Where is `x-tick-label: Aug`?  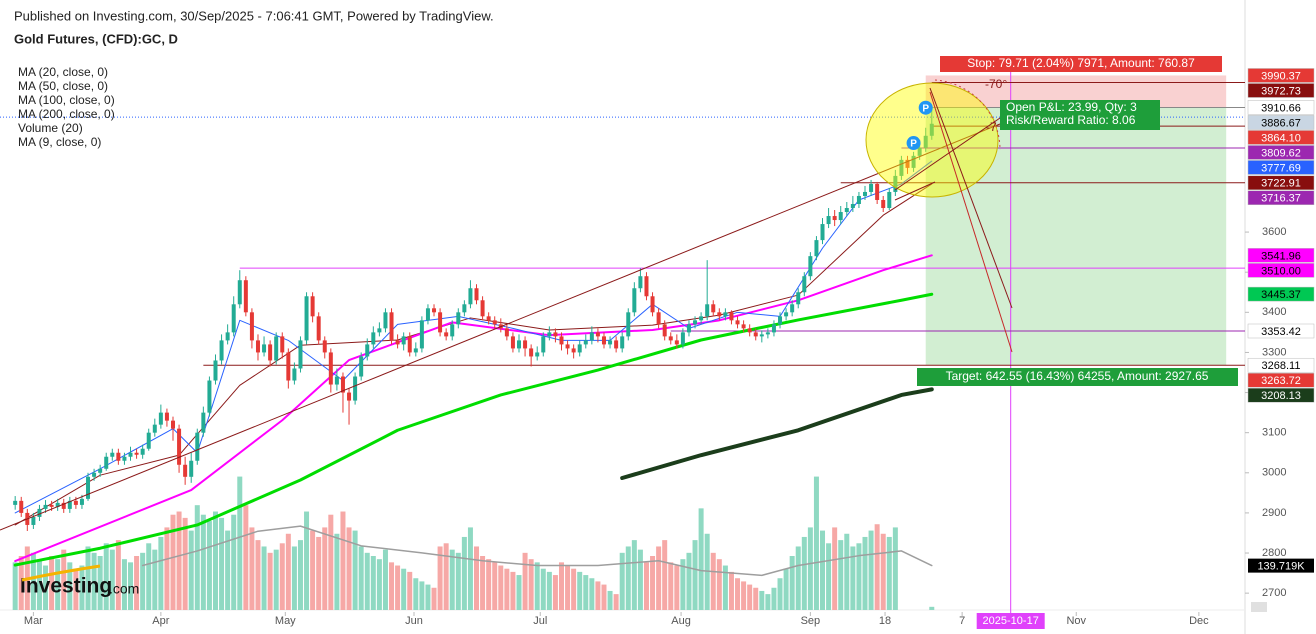
x-tick-label: Aug is located at coordinates (681, 621).